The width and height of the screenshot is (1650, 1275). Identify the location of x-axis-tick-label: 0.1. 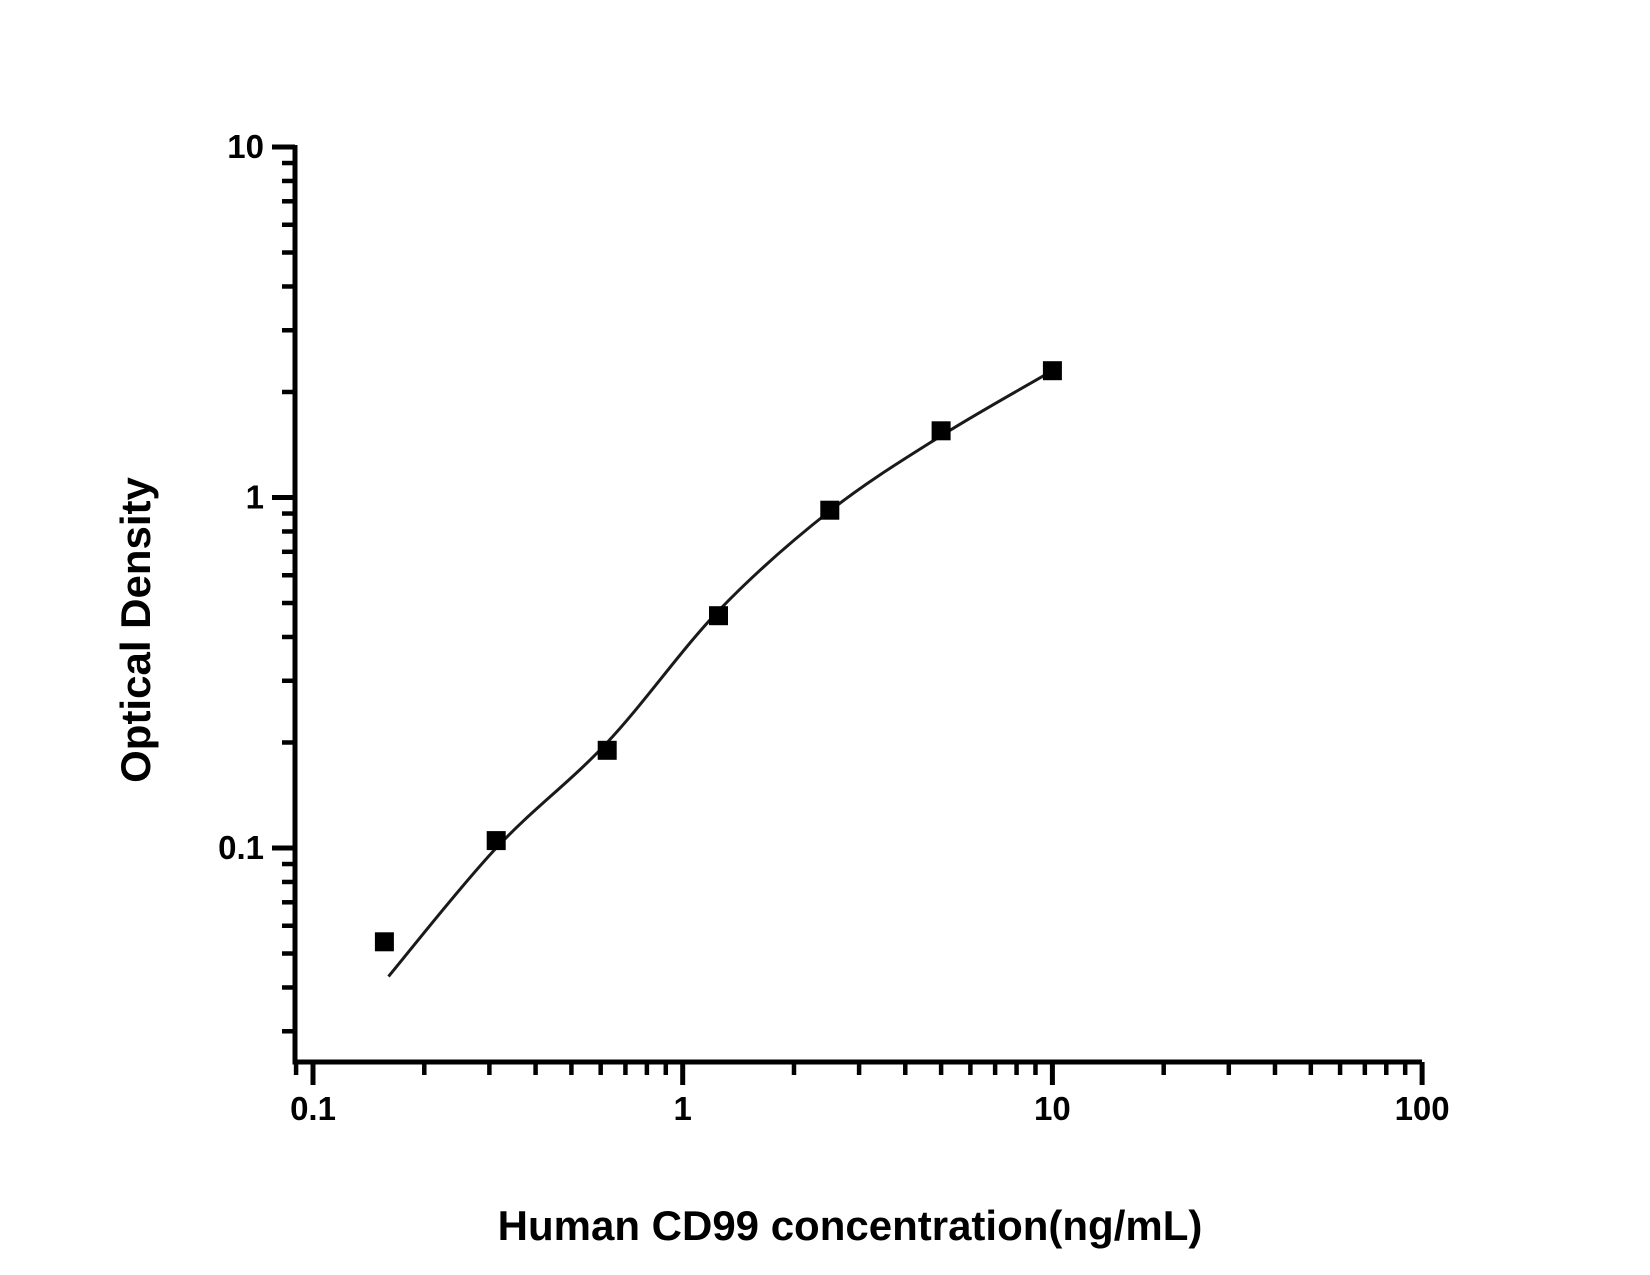
(313, 1108).